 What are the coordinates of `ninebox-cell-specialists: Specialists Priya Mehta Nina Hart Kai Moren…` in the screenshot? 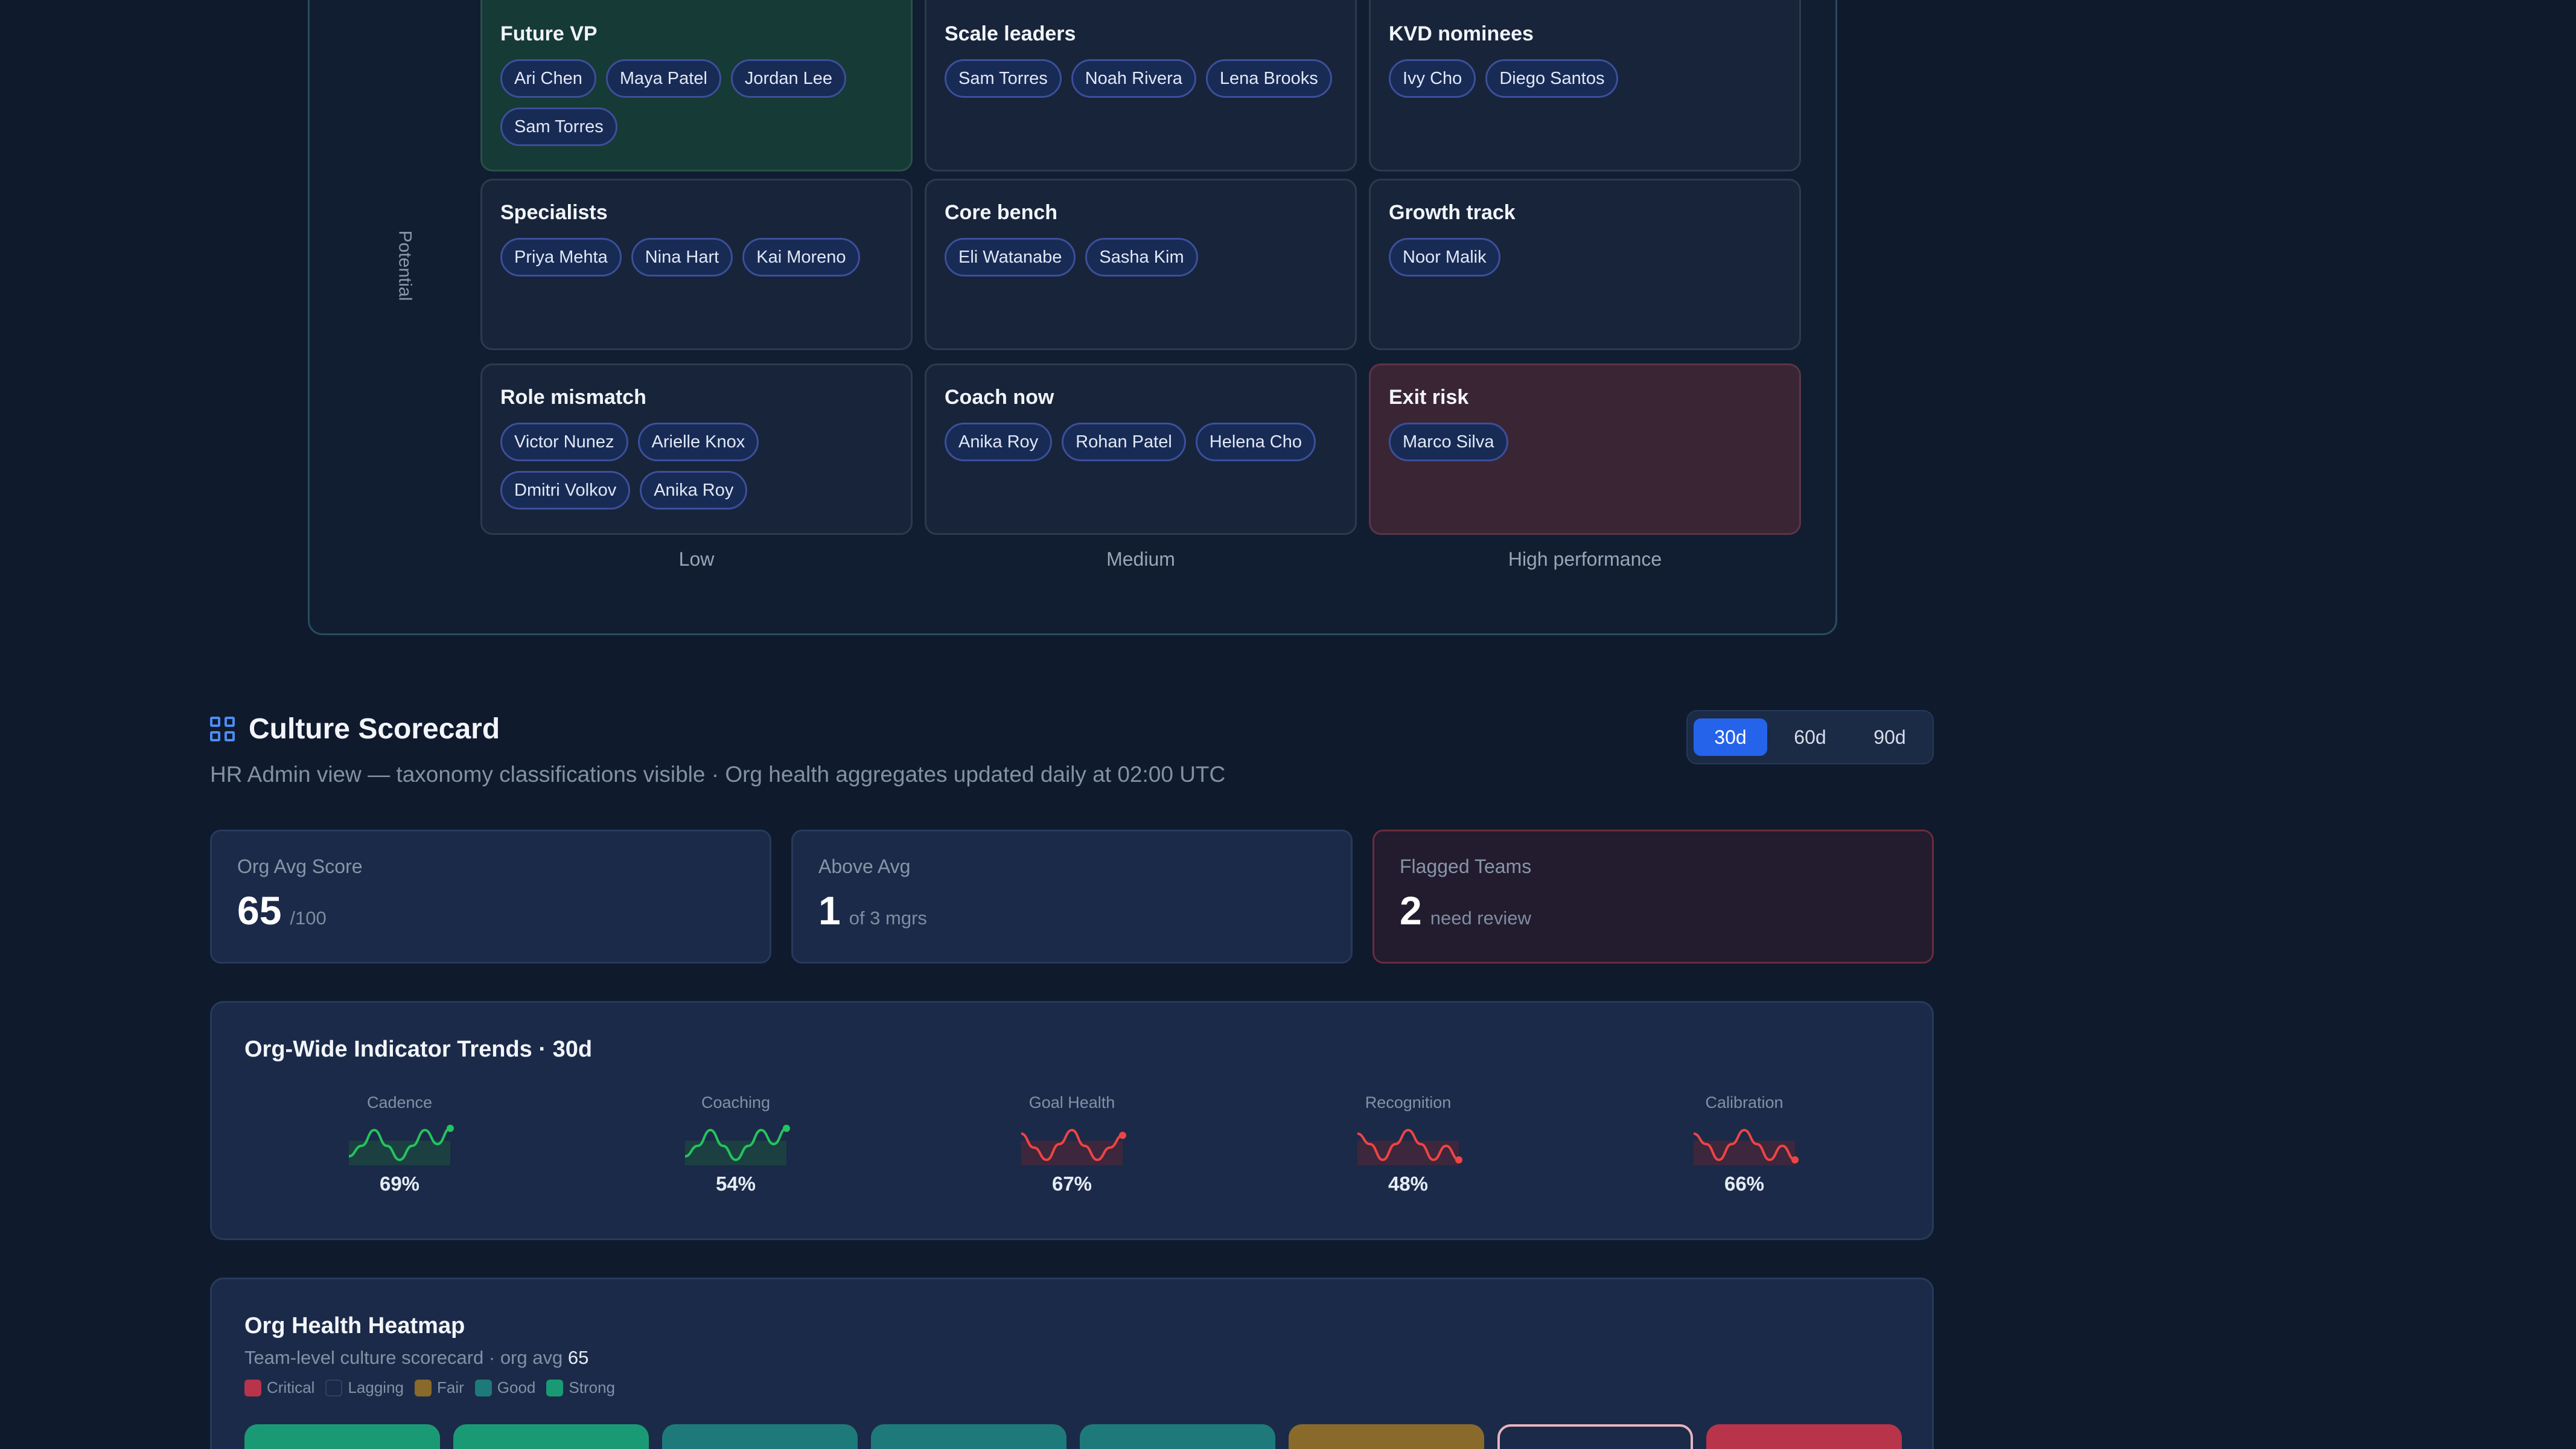 It's located at (696, 264).